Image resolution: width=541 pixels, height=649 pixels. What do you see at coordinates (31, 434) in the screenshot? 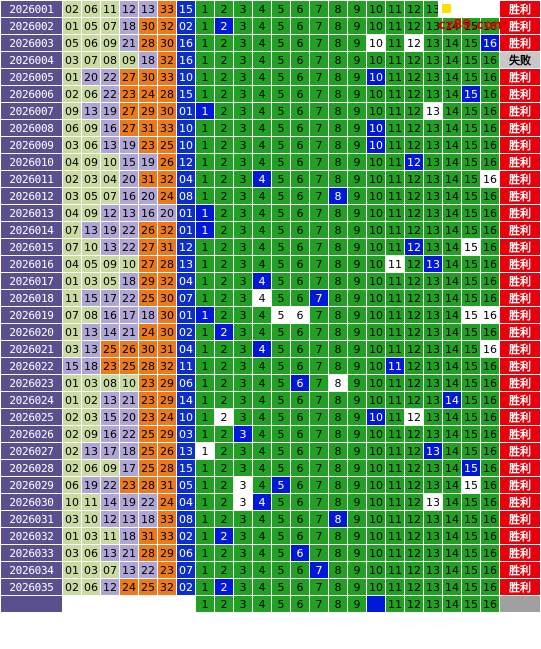
I see `issue-number: 2026026` at bounding box center [31, 434].